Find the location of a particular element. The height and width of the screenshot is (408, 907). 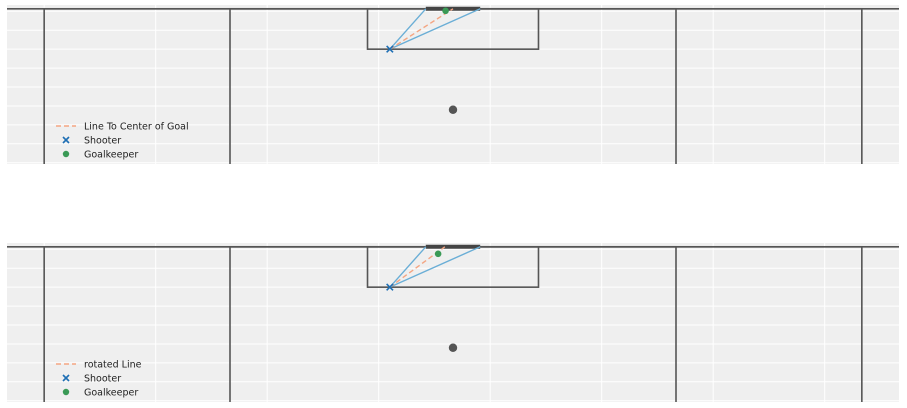

legend-label-line: rotated Line is located at coordinates (113, 364).